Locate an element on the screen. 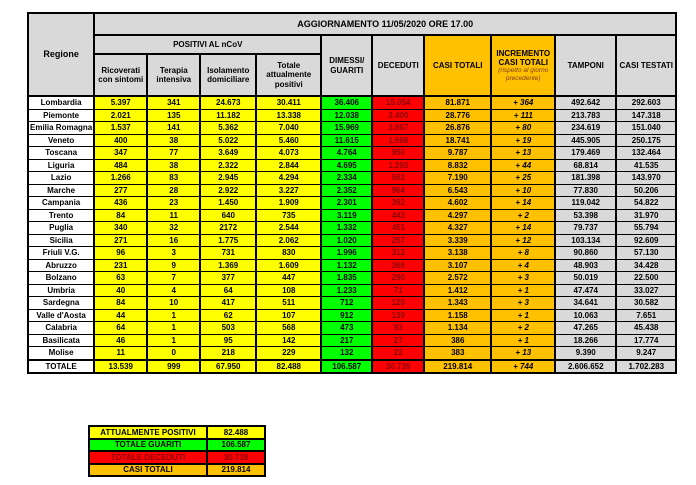  cell-positivi: 830 is located at coordinates (289, 253).